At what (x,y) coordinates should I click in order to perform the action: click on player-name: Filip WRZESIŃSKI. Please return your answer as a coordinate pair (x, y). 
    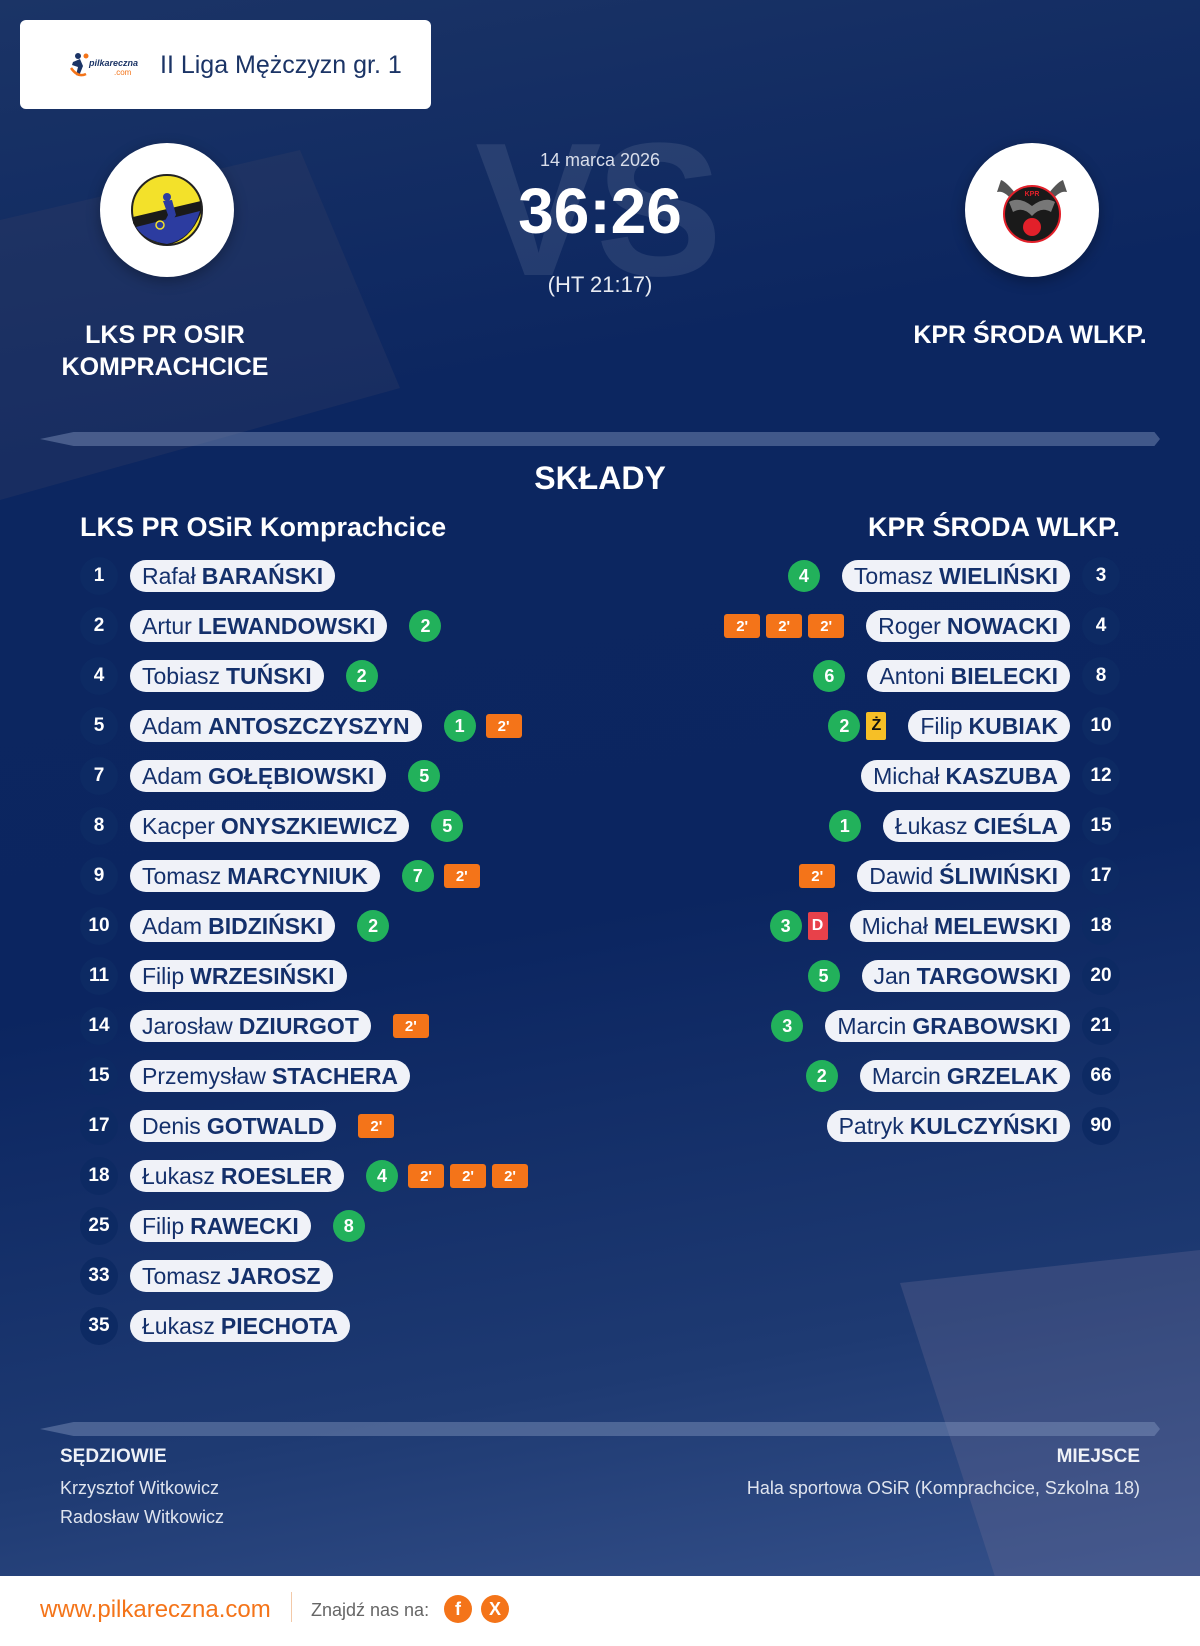
    Looking at the image, I should click on (238, 976).